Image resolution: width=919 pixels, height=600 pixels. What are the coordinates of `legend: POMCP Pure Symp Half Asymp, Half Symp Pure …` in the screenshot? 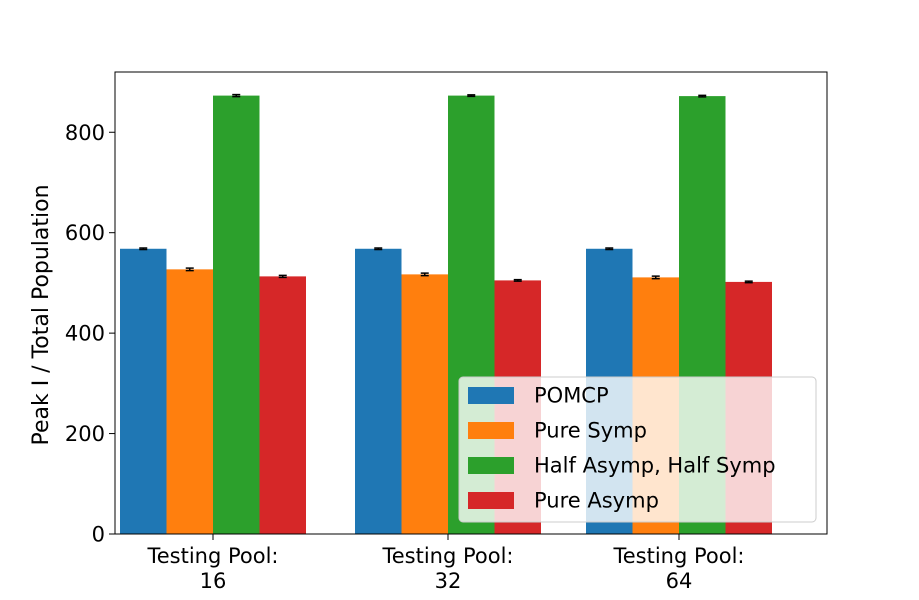 It's located at (637, 449).